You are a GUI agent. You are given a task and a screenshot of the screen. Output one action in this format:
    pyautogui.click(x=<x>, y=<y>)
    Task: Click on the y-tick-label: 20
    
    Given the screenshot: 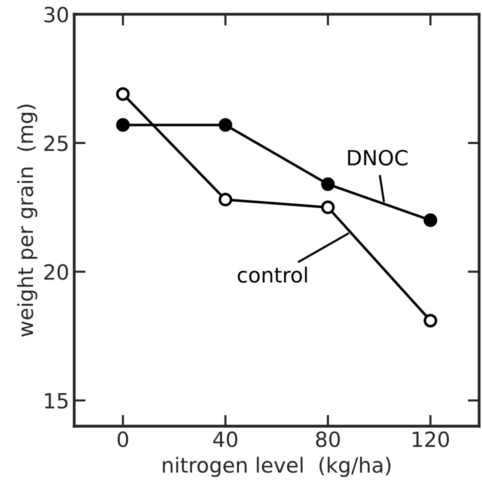 What is the action you would take?
    pyautogui.click(x=56, y=272)
    